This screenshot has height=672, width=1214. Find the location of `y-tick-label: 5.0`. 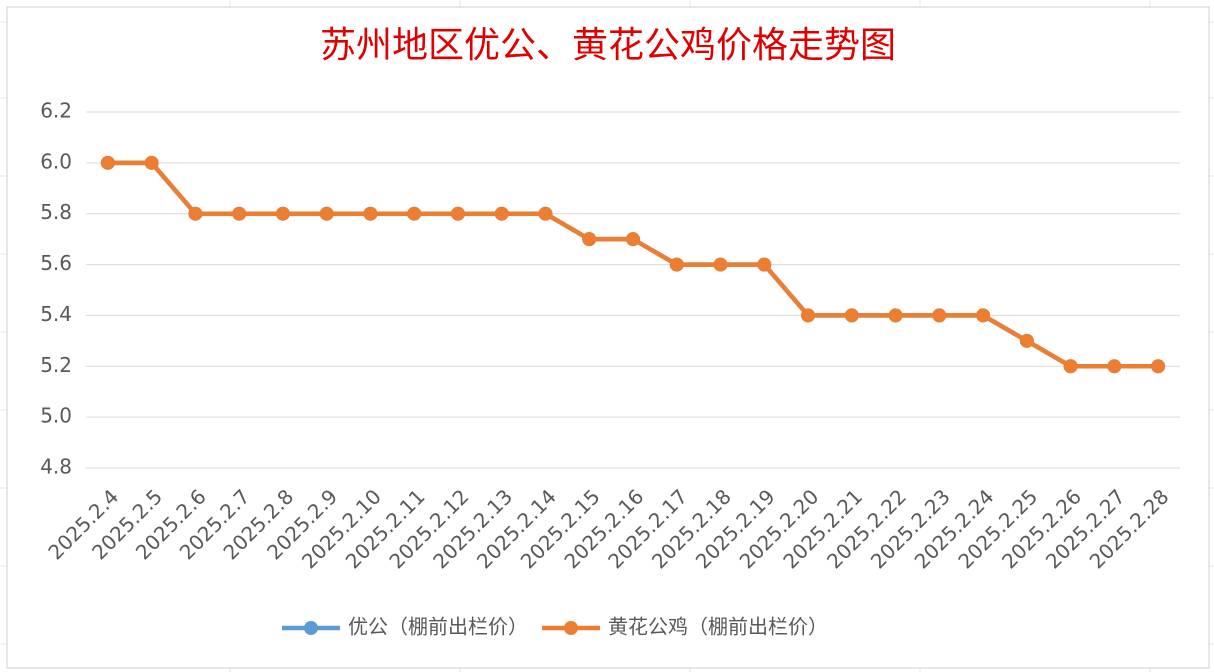

y-tick-label: 5.0 is located at coordinates (56, 416).